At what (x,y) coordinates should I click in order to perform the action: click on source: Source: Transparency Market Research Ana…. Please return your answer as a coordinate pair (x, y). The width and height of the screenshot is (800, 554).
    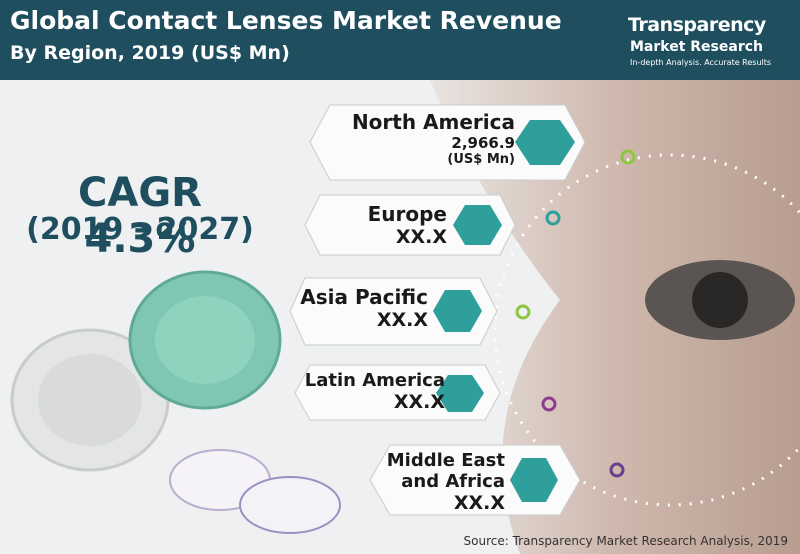
    Looking at the image, I should click on (625, 541).